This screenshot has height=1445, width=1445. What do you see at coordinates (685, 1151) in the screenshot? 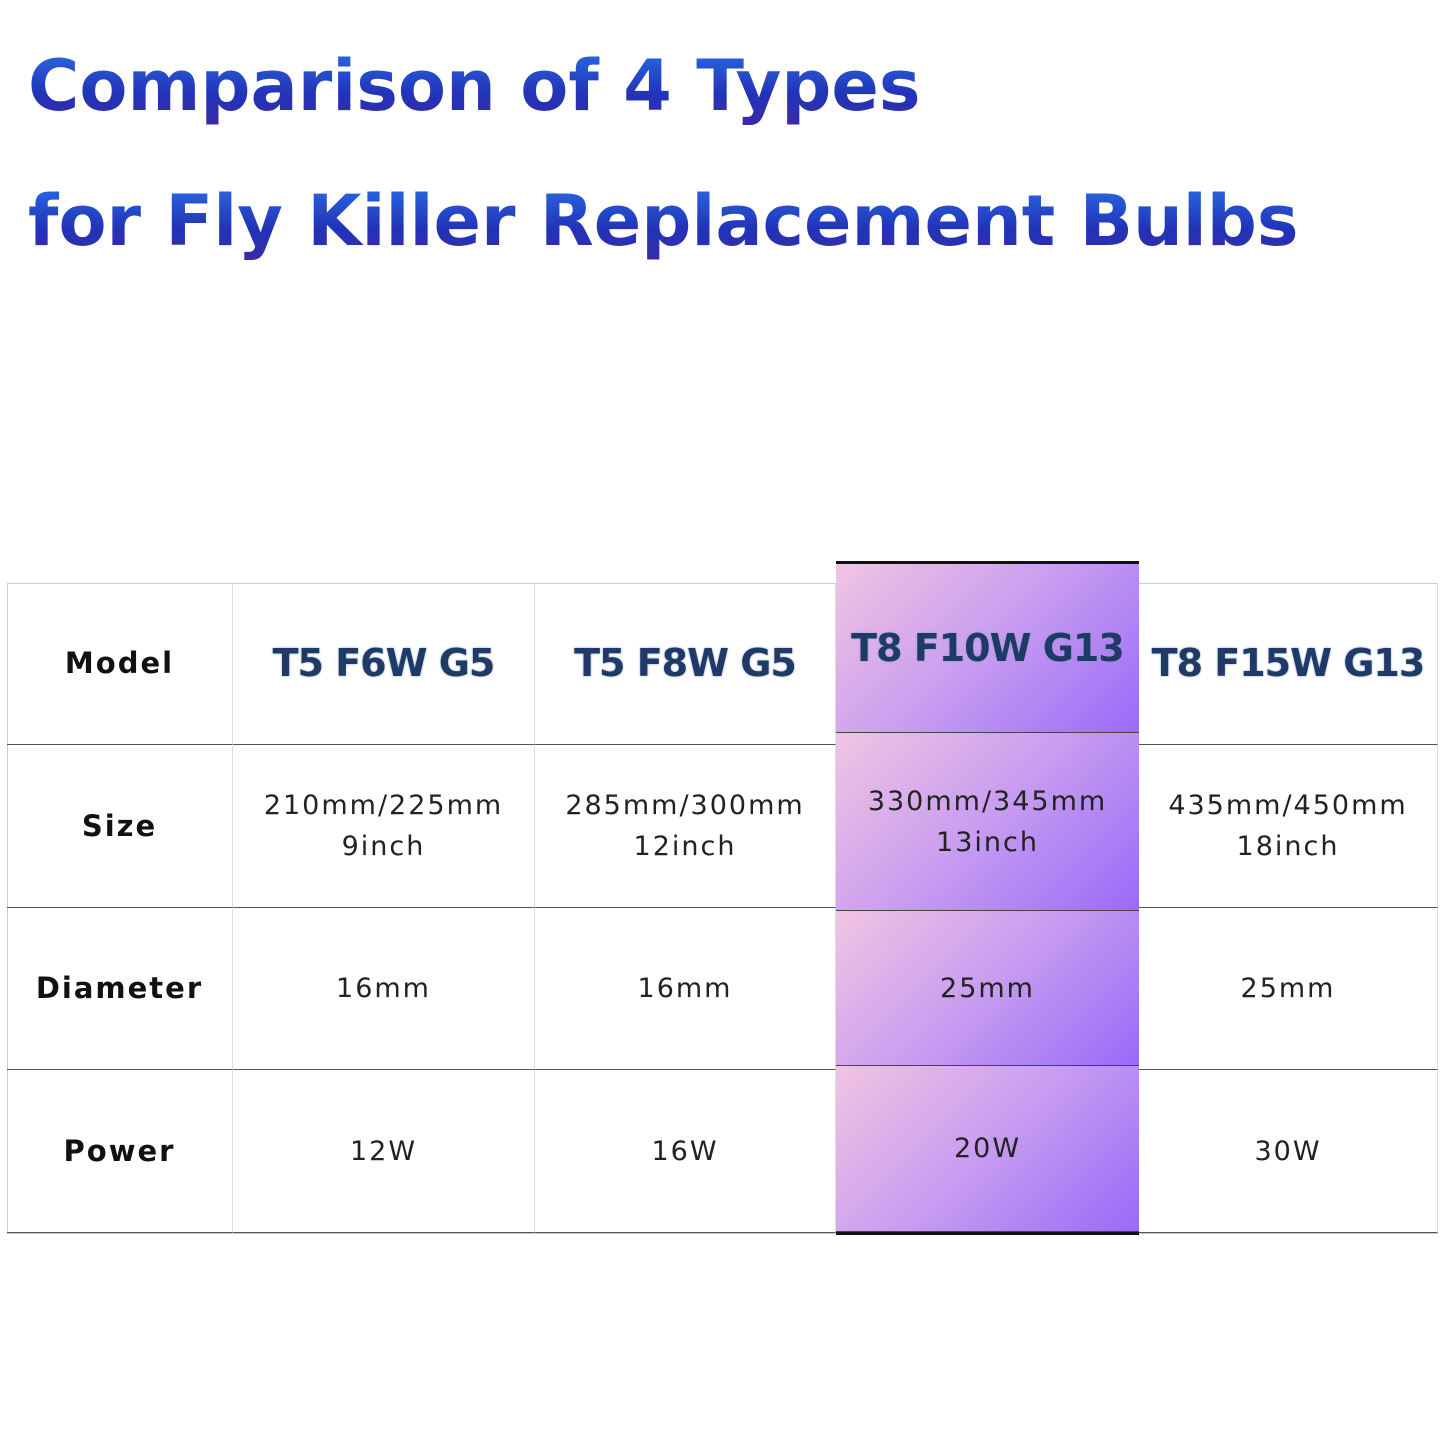
I see `table-cell: 16W` at bounding box center [685, 1151].